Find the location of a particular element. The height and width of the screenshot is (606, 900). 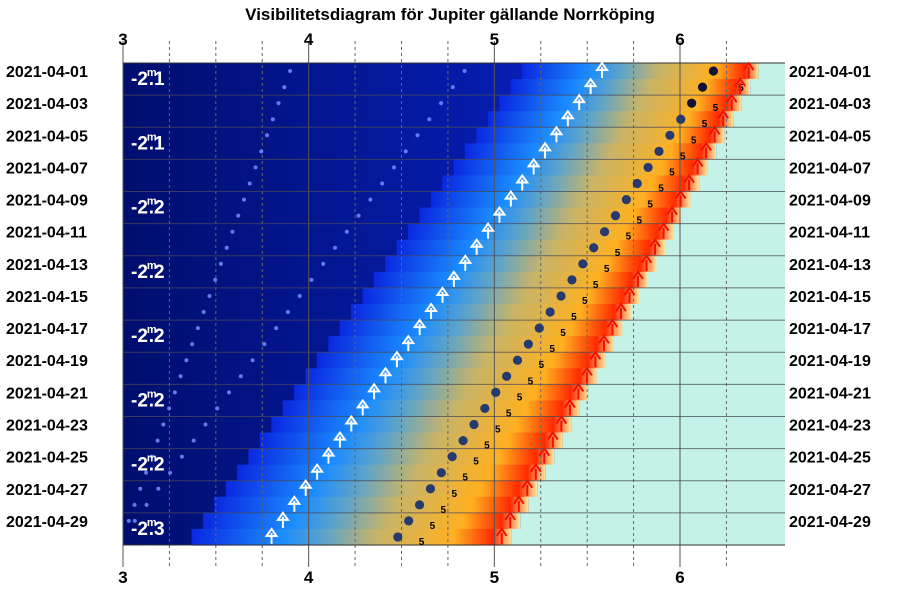

x-tick-label-bottom: 3 is located at coordinates (122, 577).